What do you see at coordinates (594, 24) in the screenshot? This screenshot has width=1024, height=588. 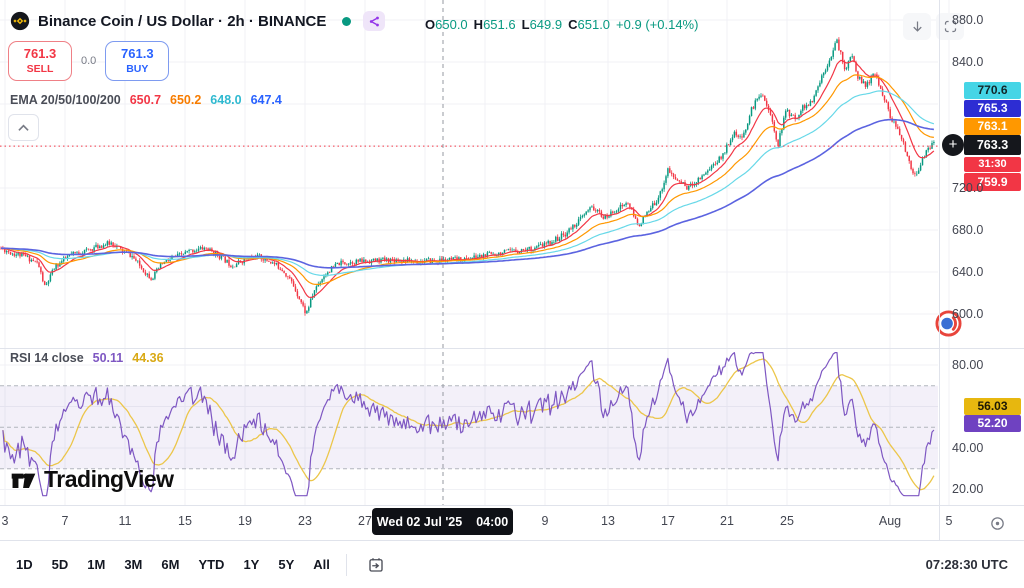 I see `close-value: 651.0` at bounding box center [594, 24].